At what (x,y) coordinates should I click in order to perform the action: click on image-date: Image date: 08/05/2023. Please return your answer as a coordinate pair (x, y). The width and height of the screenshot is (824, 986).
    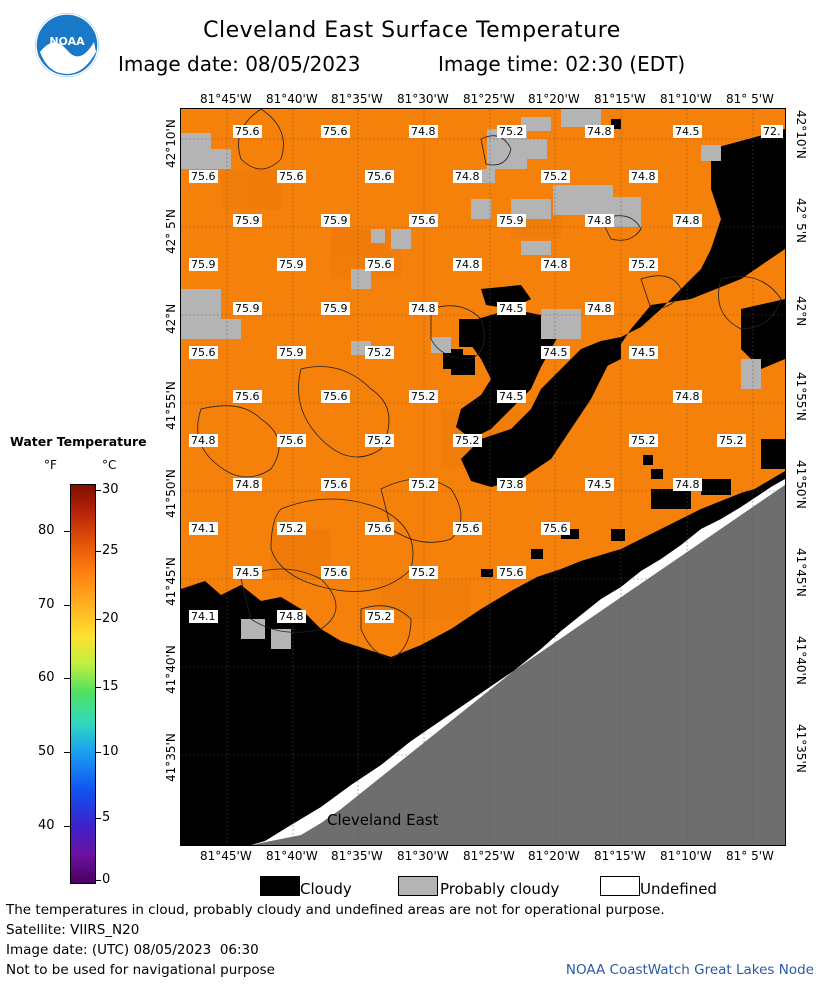
    Looking at the image, I should click on (239, 64).